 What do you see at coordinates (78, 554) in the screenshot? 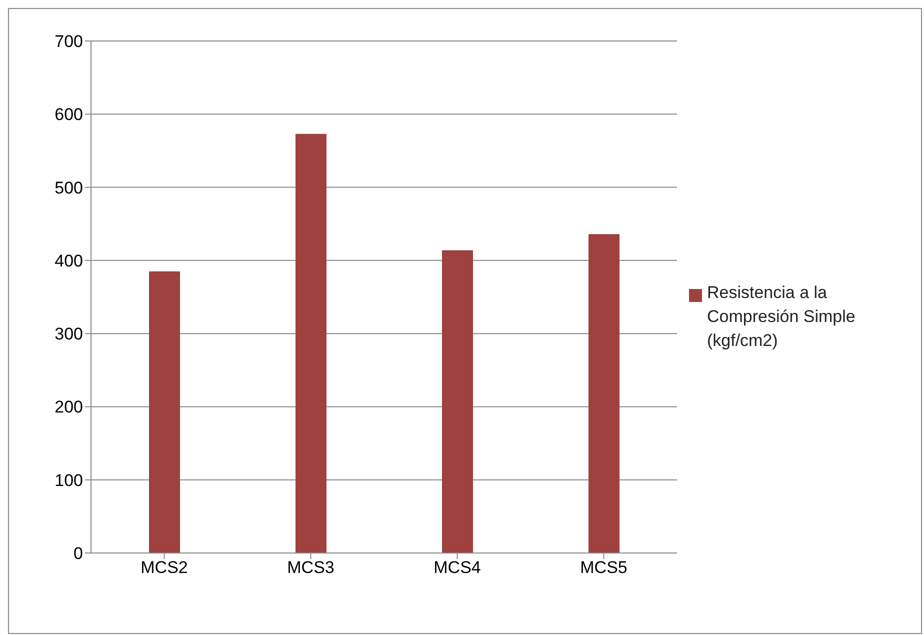
I see `y-tick-label: 0` at bounding box center [78, 554].